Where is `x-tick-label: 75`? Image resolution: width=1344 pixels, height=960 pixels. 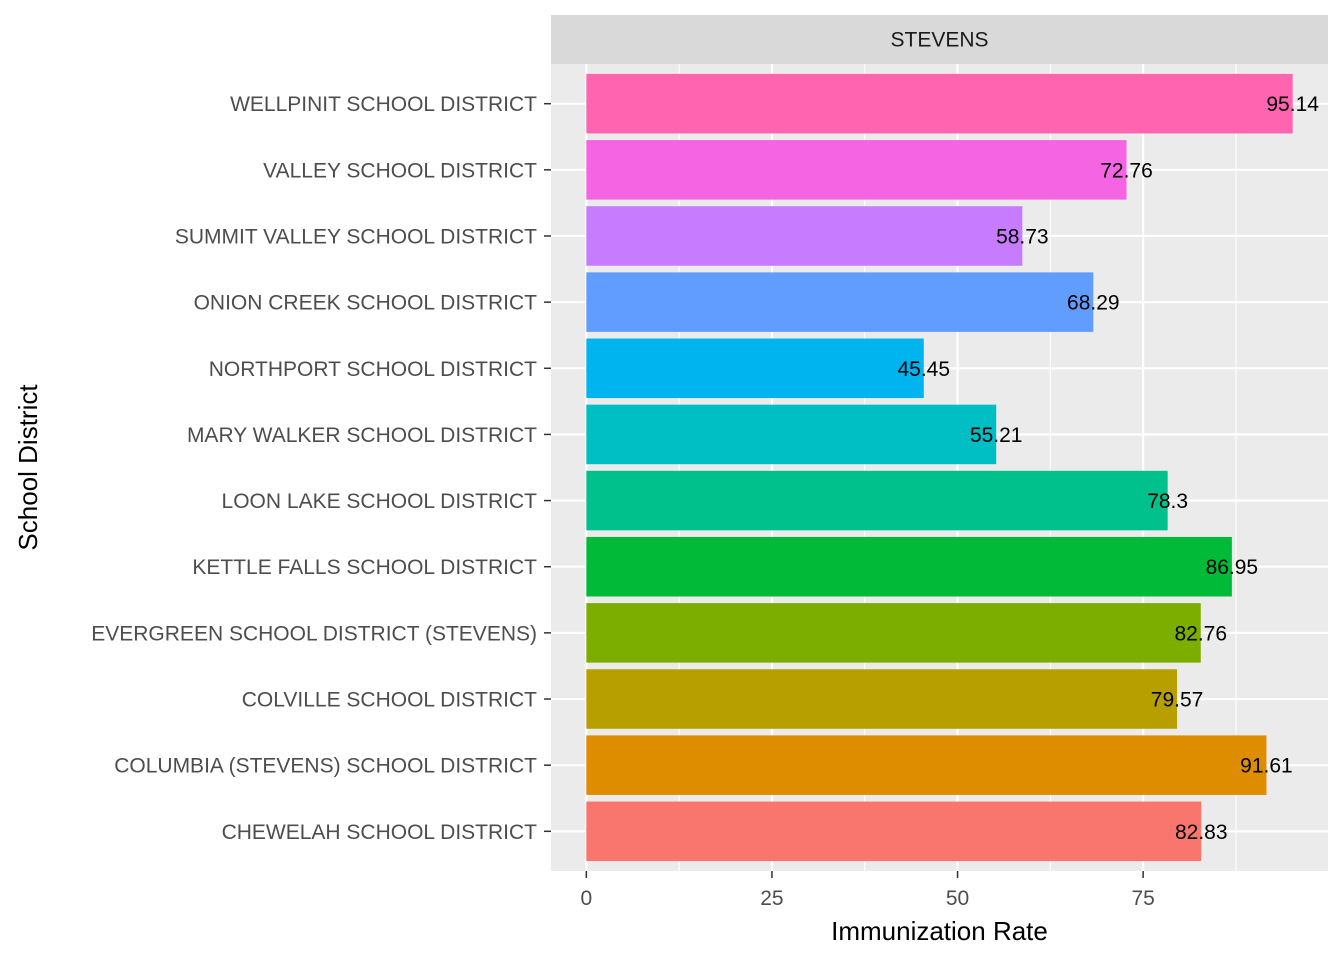
x-tick-label: 75 is located at coordinates (1142, 898).